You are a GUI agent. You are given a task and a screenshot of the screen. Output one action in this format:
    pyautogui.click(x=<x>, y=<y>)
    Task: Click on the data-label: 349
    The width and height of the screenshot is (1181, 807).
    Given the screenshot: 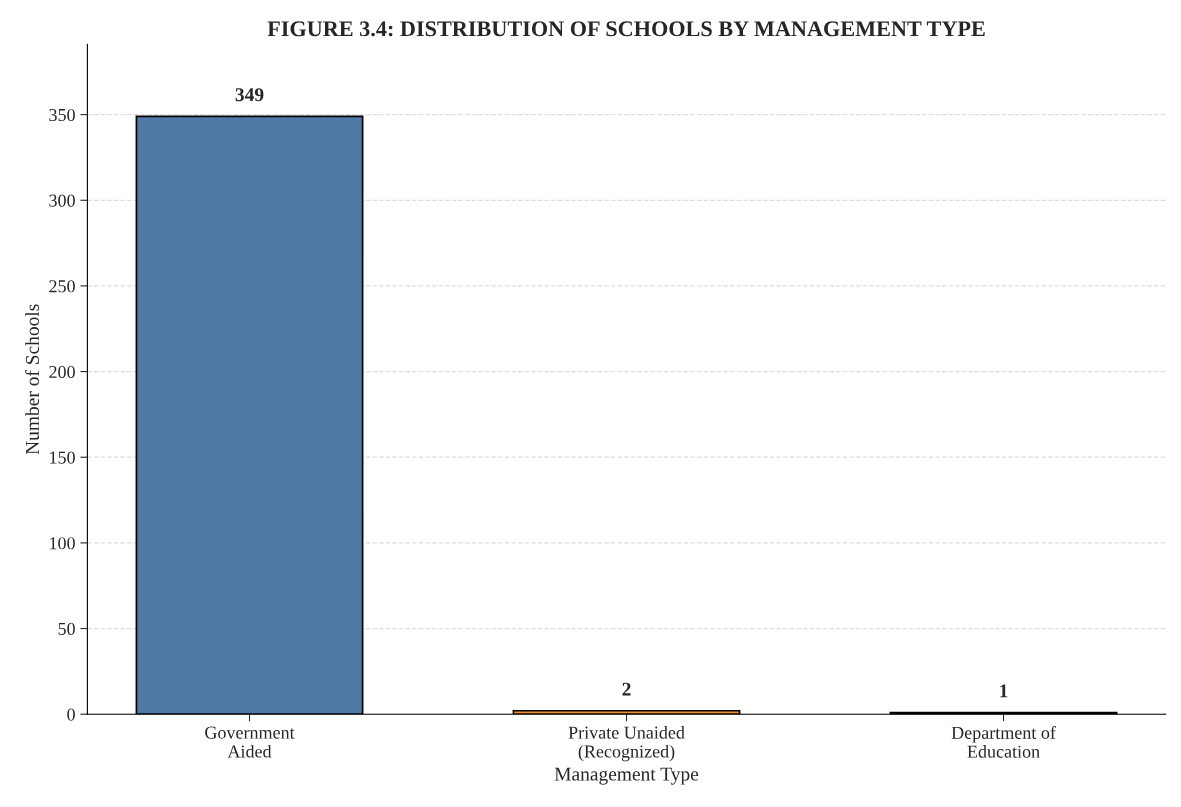 What is the action you would take?
    pyautogui.click(x=249, y=95)
    